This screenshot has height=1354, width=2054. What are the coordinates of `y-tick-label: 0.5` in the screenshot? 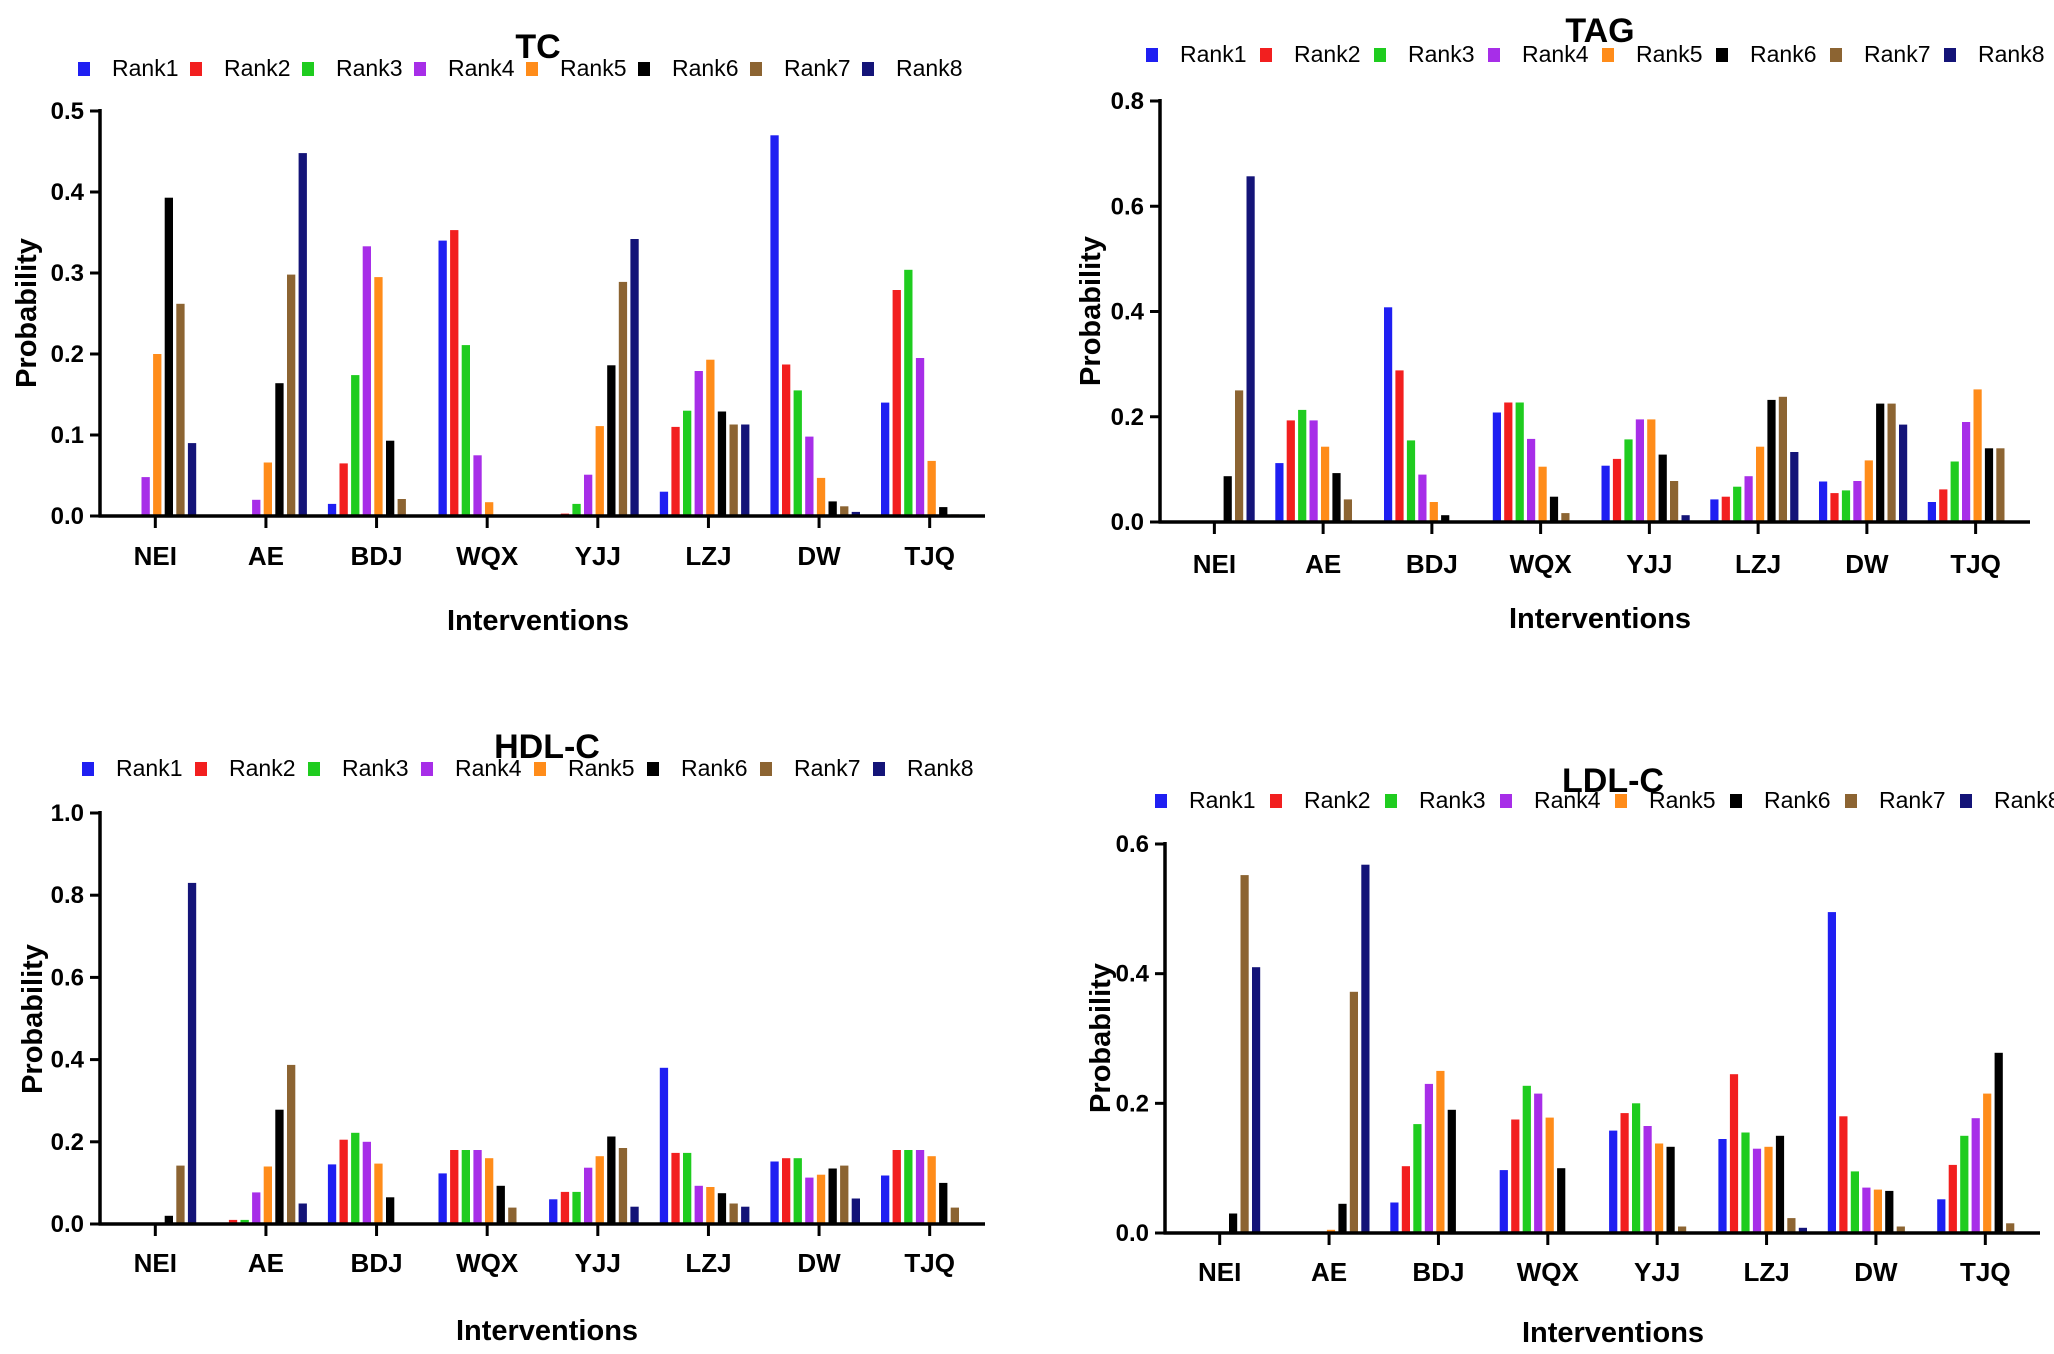 It's located at (67, 111).